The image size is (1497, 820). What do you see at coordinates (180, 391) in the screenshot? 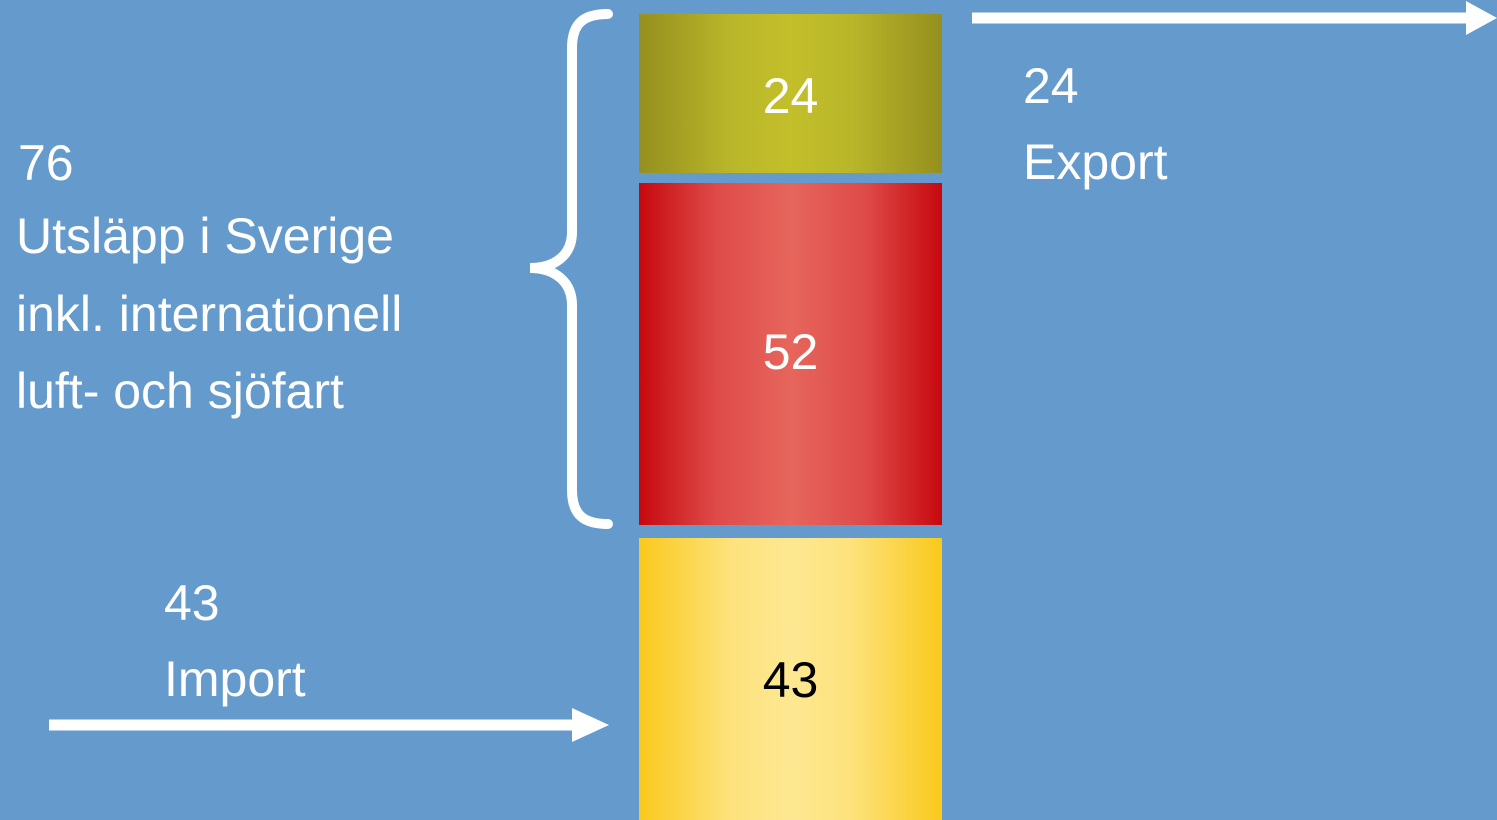
I see `total-text-line-3: luft- och sjöfart` at bounding box center [180, 391].